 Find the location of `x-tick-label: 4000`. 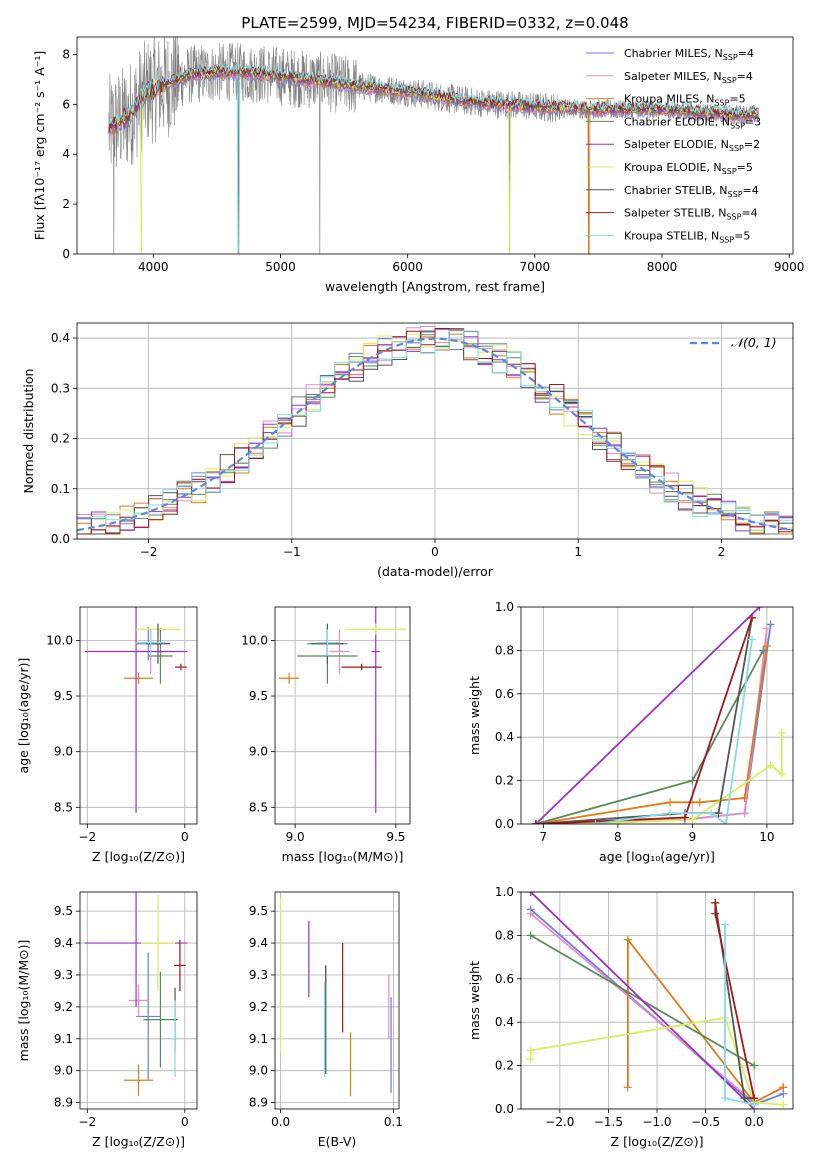

x-tick-label: 4000 is located at coordinates (153, 267).